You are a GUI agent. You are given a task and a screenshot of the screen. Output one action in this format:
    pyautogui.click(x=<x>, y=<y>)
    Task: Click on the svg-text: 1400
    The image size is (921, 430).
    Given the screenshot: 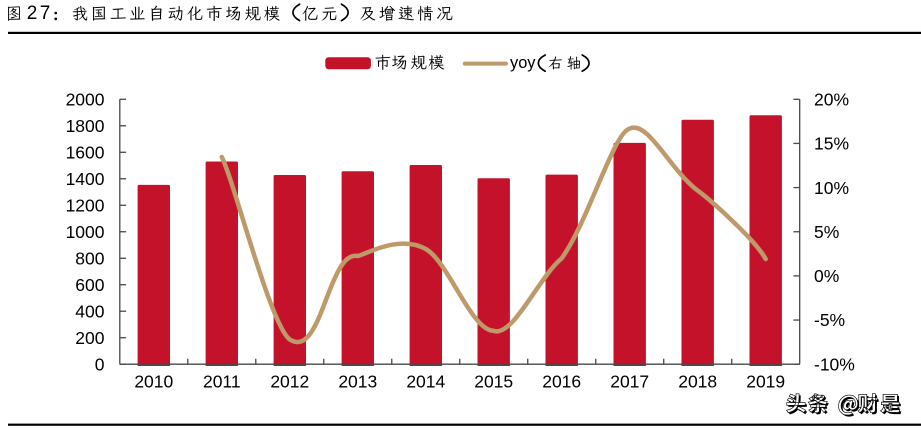 What is the action you would take?
    pyautogui.click(x=85, y=179)
    